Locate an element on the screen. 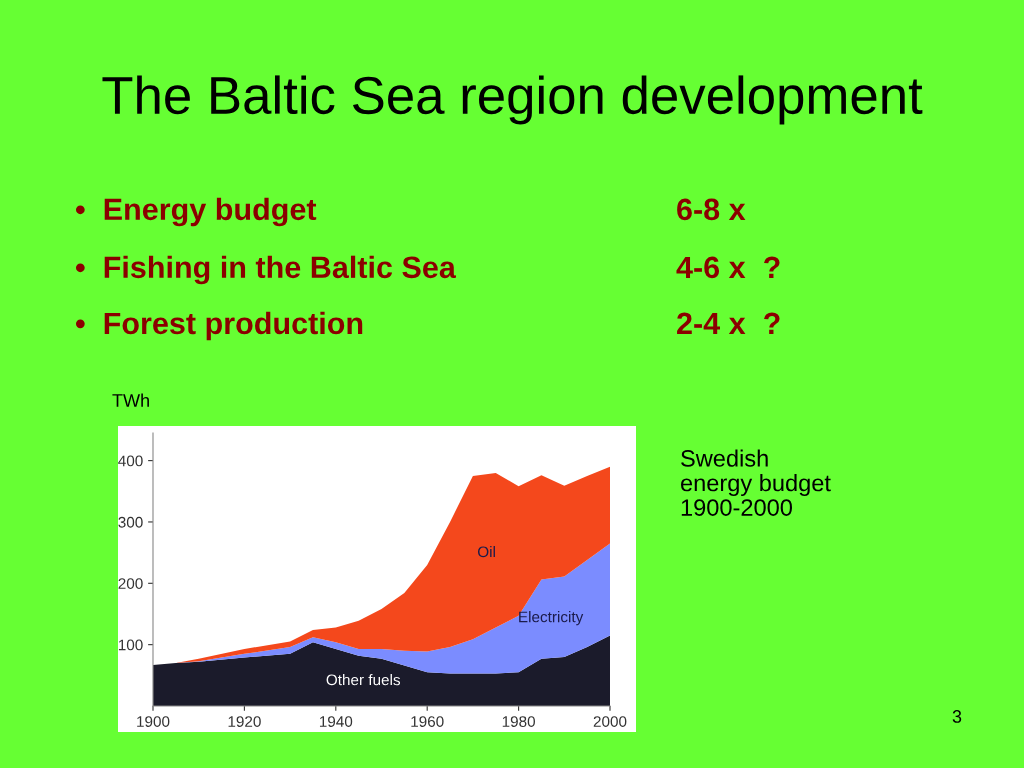 The width and height of the screenshot is (1024, 768). x-tick-label: 1960 is located at coordinates (427, 721).